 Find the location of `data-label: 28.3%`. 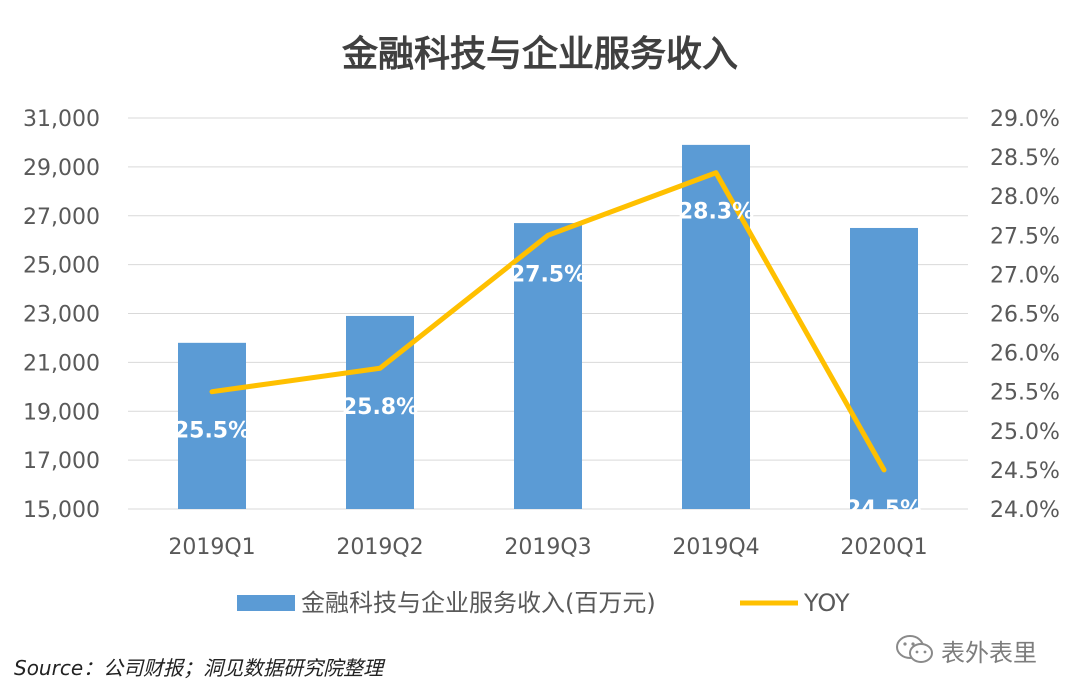

data-label: 28.3% is located at coordinates (716, 212).